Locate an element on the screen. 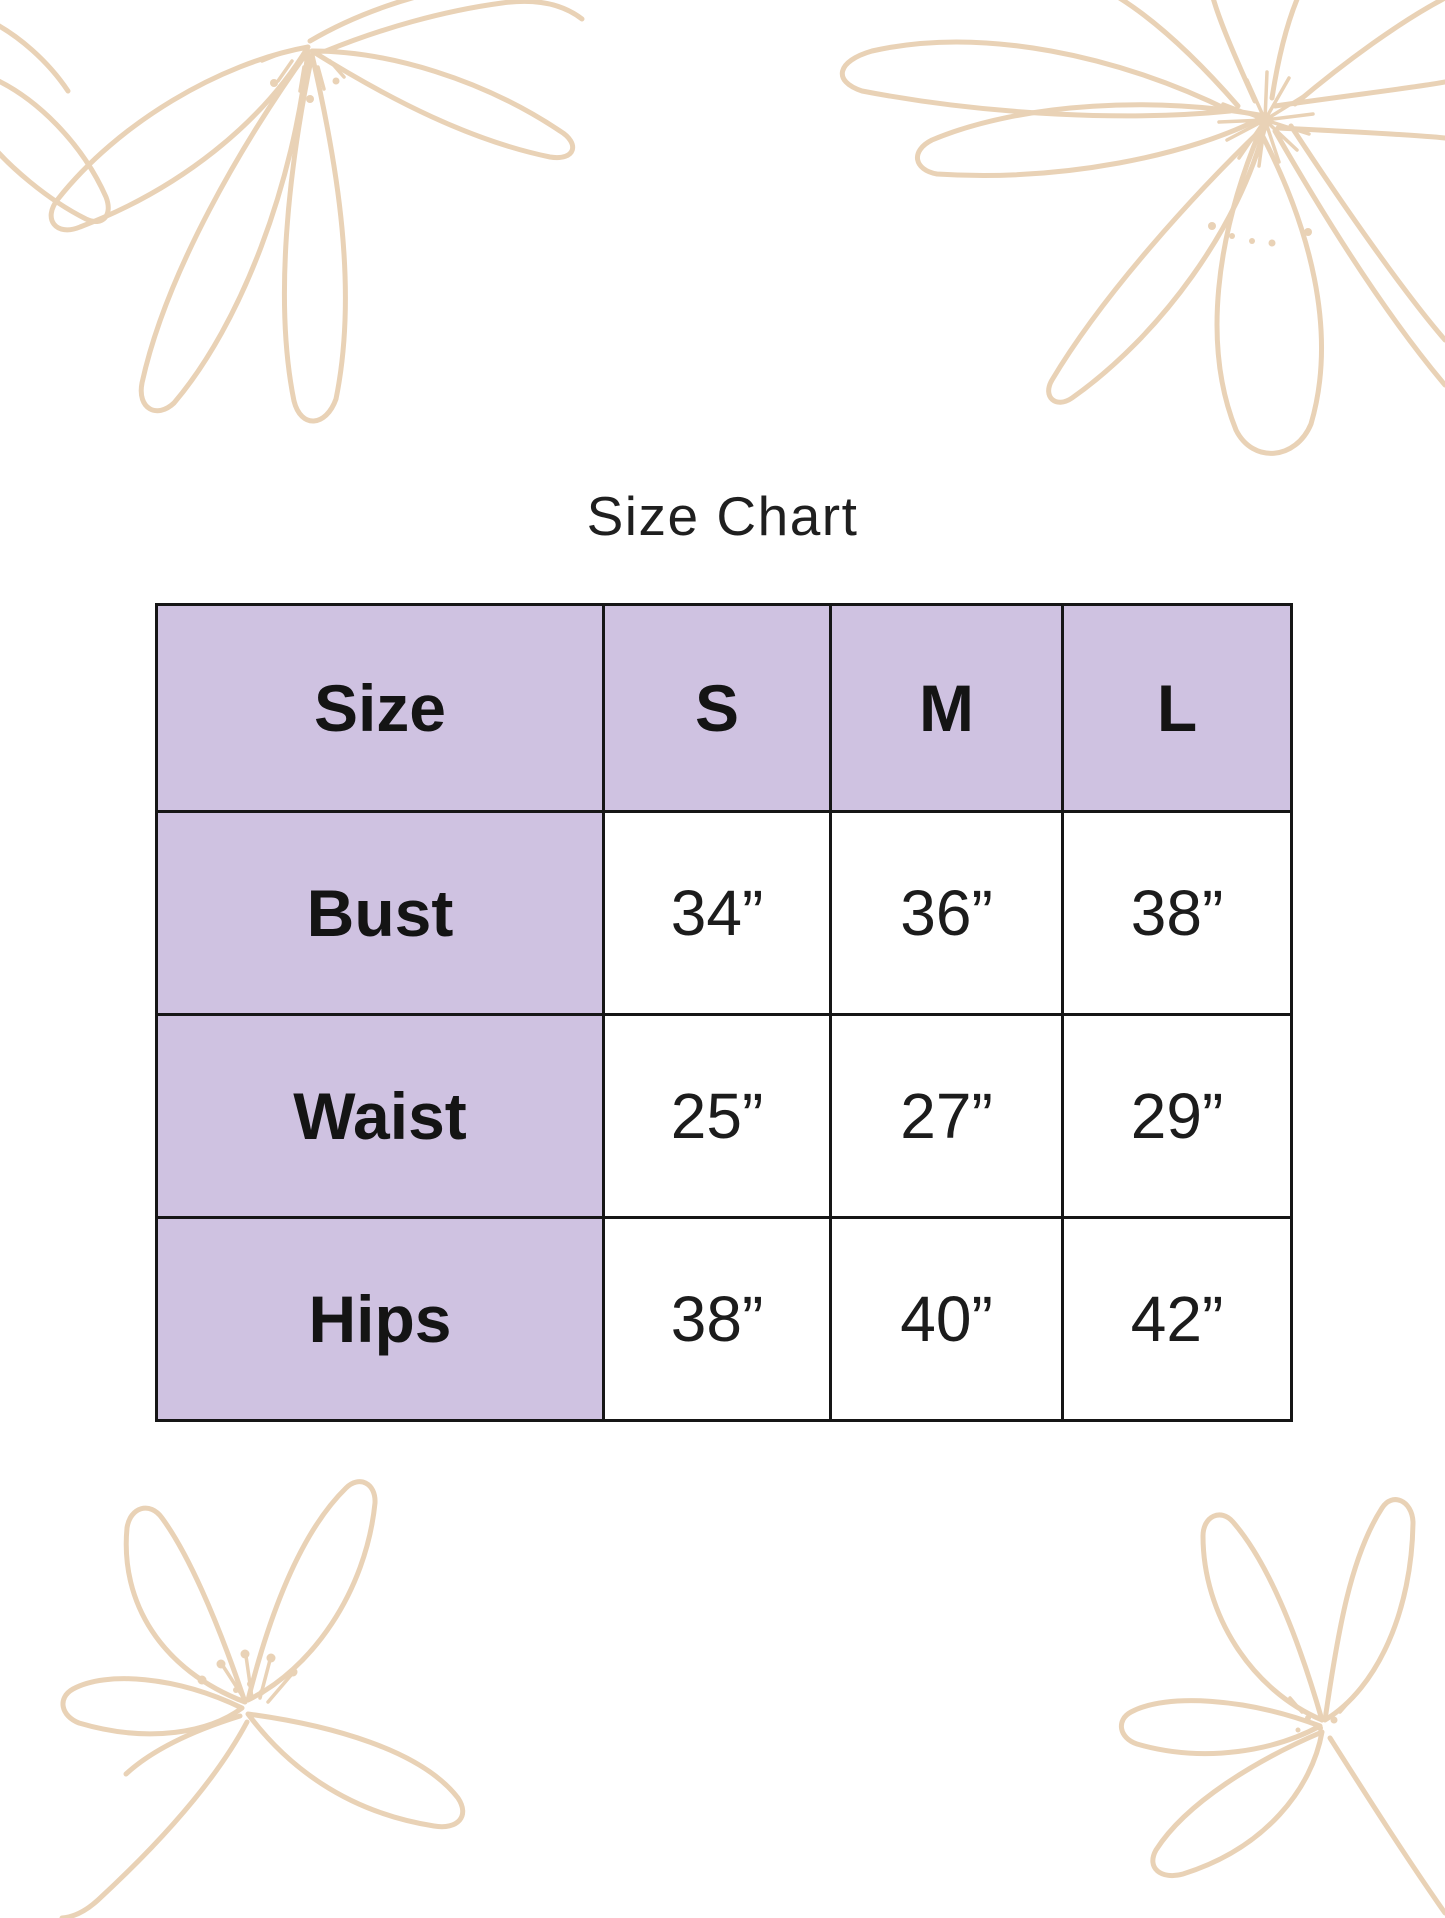 Image resolution: width=1445 pixels, height=1918 pixels. flower-illustration-top-right is located at coordinates (1142, 228).